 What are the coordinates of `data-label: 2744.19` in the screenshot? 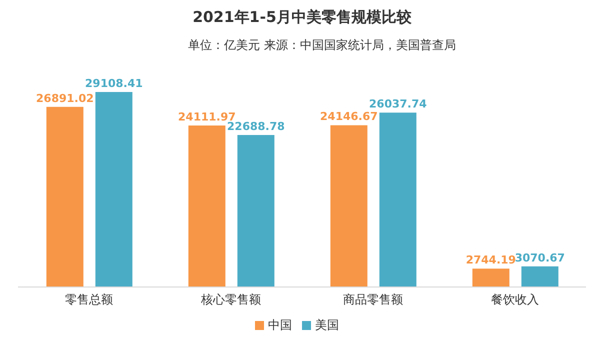 It's located at (491, 260).